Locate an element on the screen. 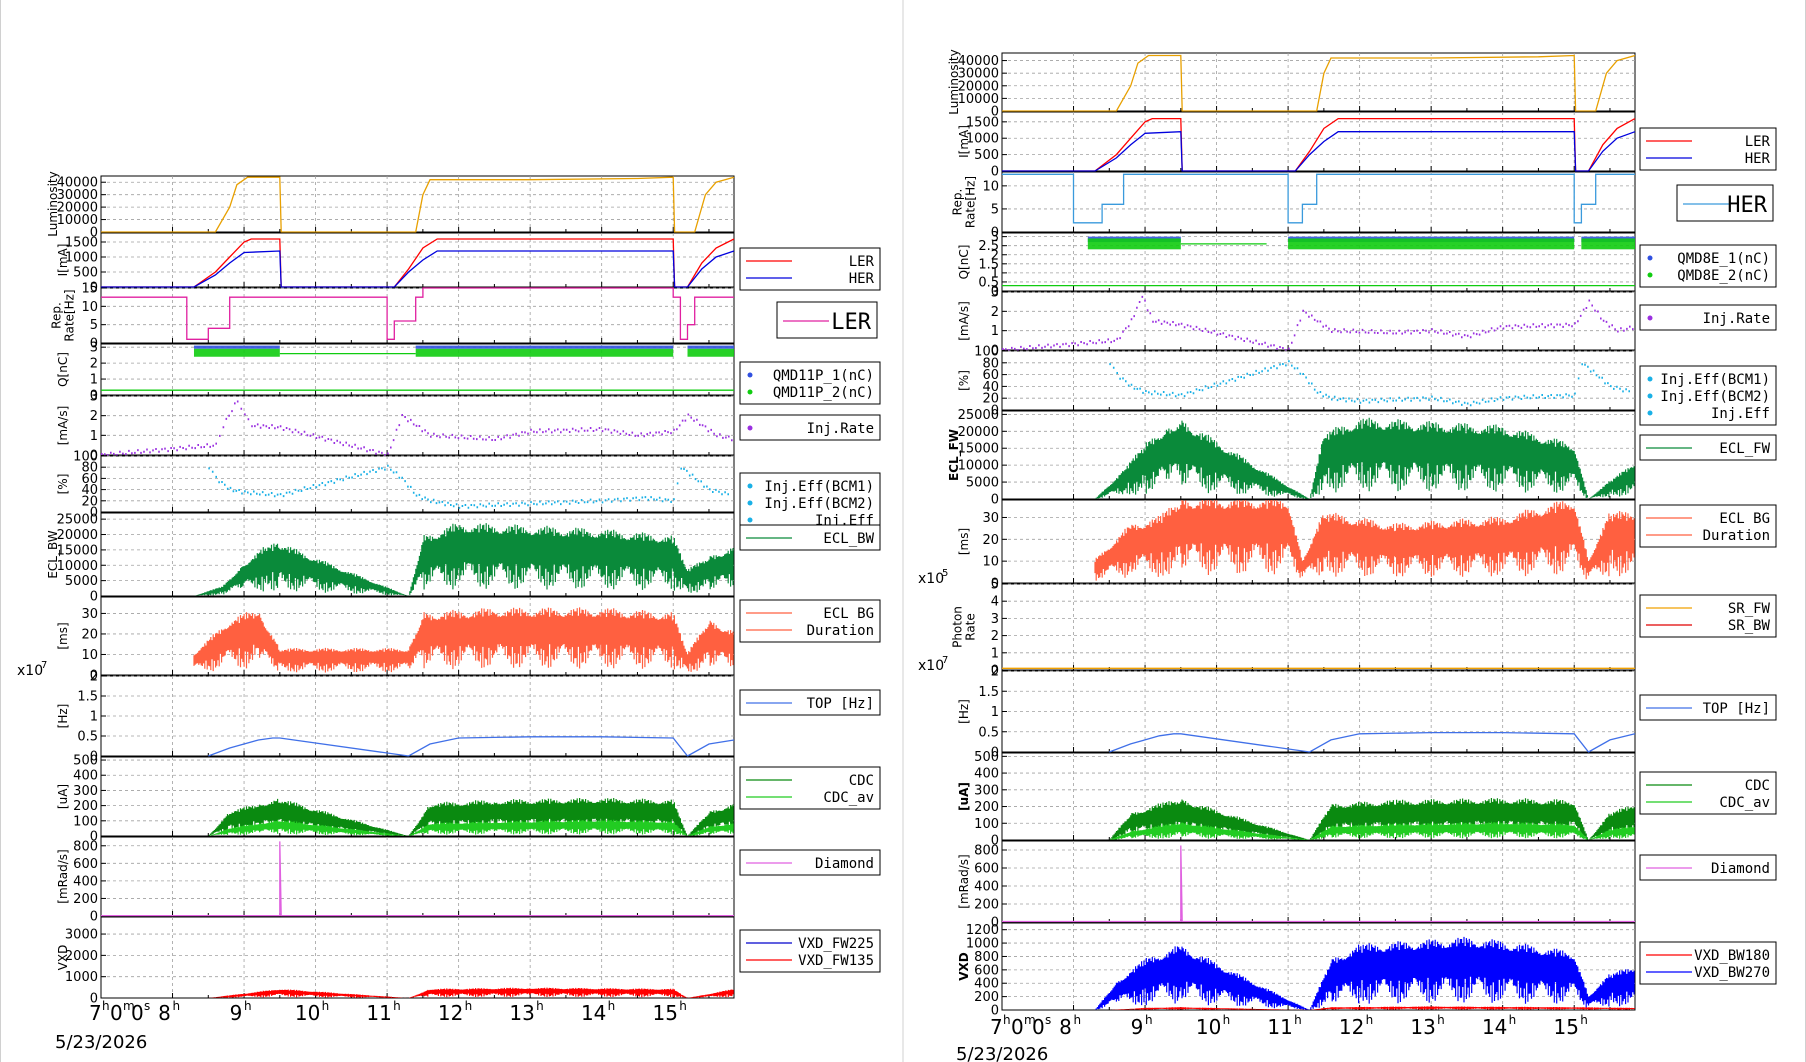 Image resolution: width=1806 pixels, height=1062 pixels. y-axis-label-line: Rate[Hz] is located at coordinates (70, 315).